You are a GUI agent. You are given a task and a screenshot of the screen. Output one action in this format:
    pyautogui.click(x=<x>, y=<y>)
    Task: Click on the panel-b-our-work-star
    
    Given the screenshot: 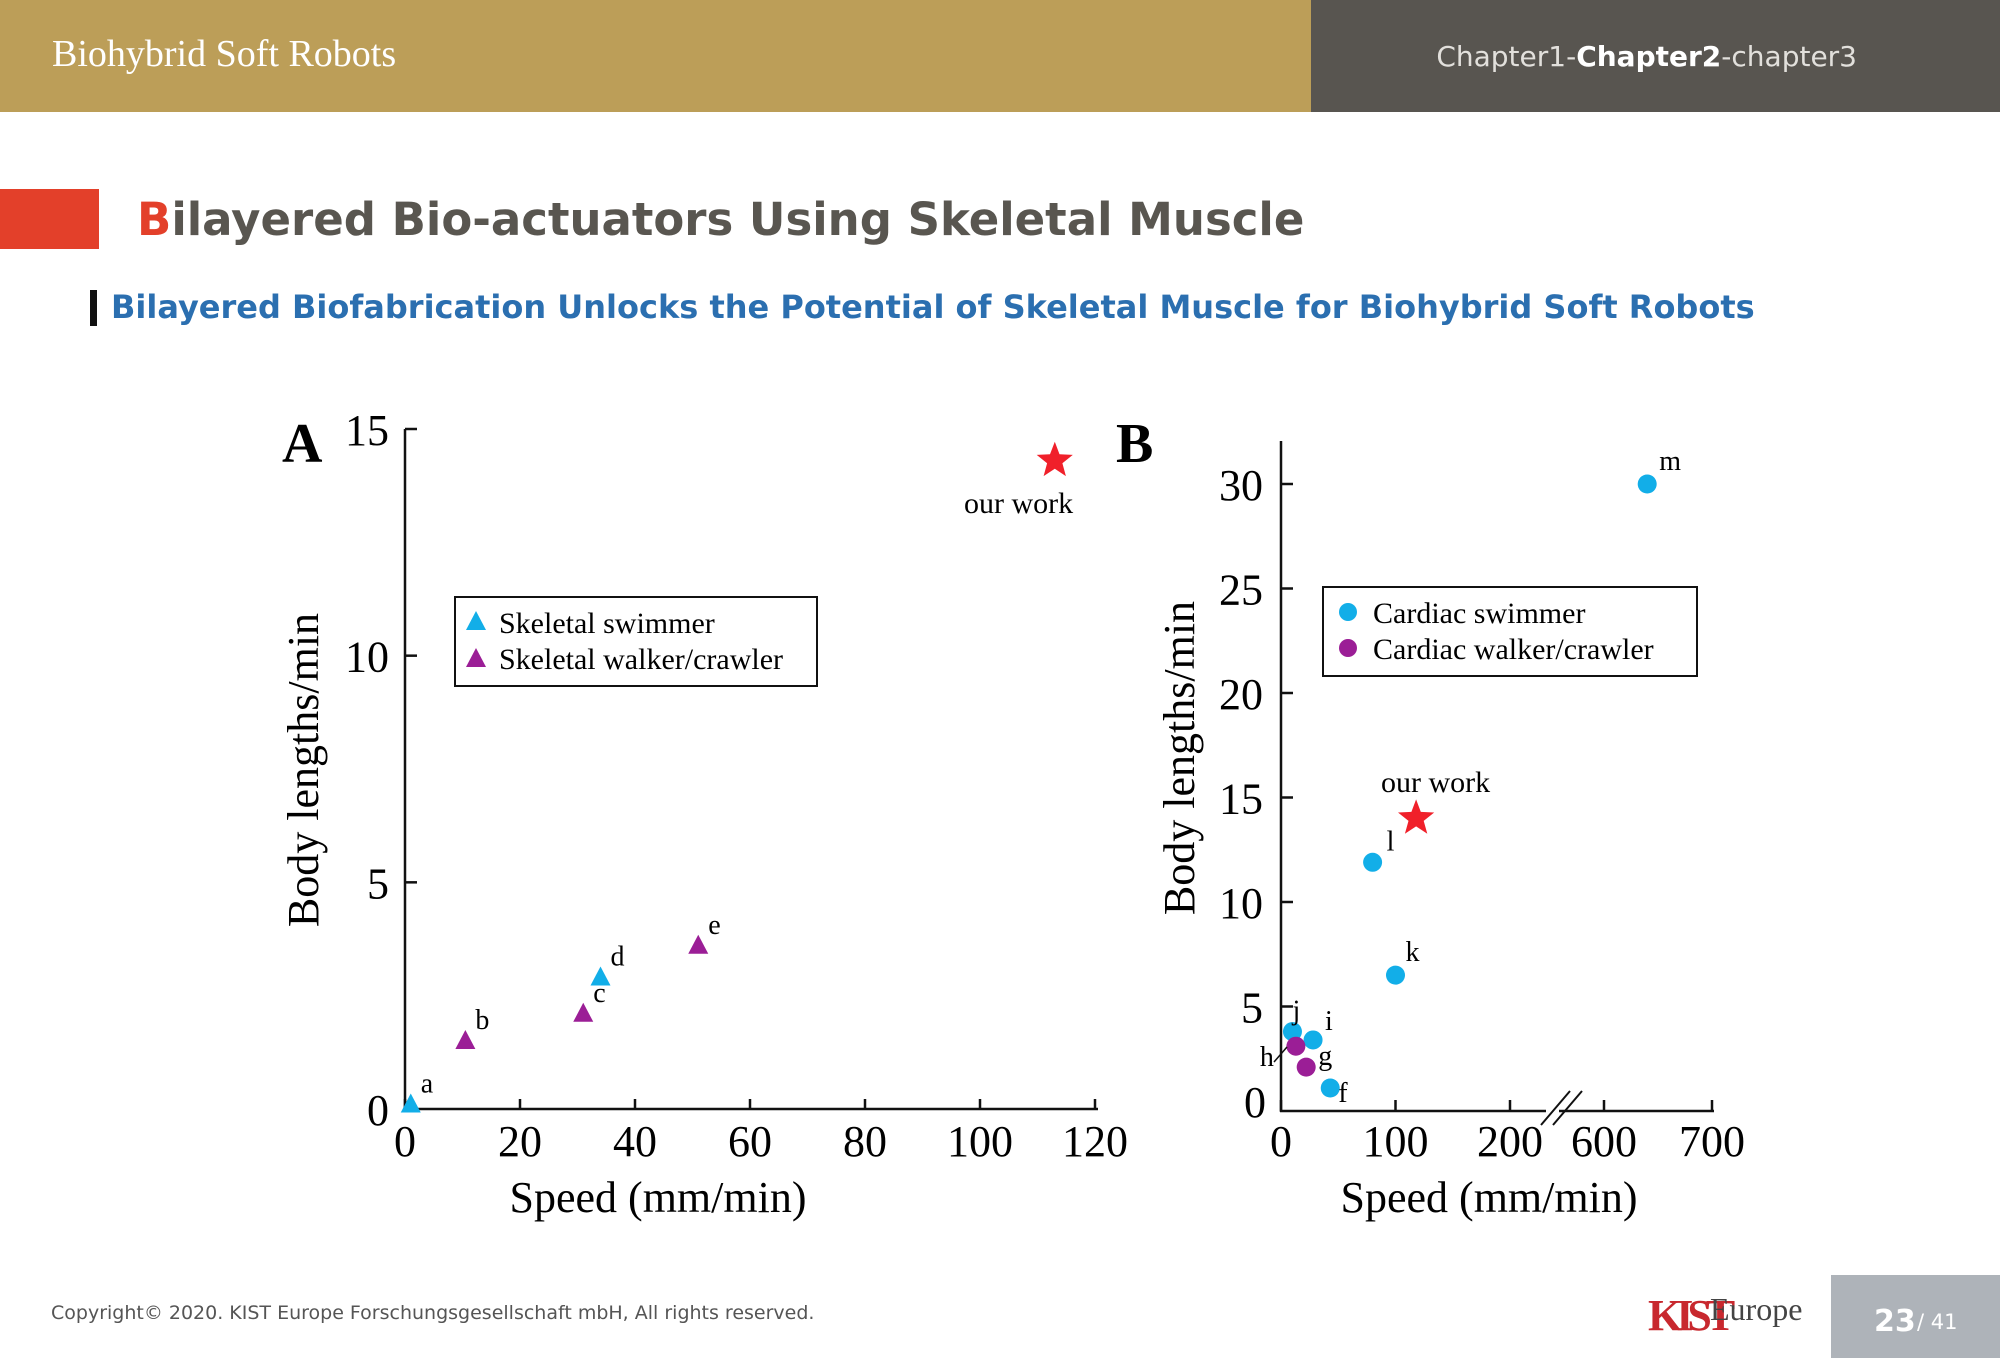 What is the action you would take?
    pyautogui.click(x=1416, y=816)
    